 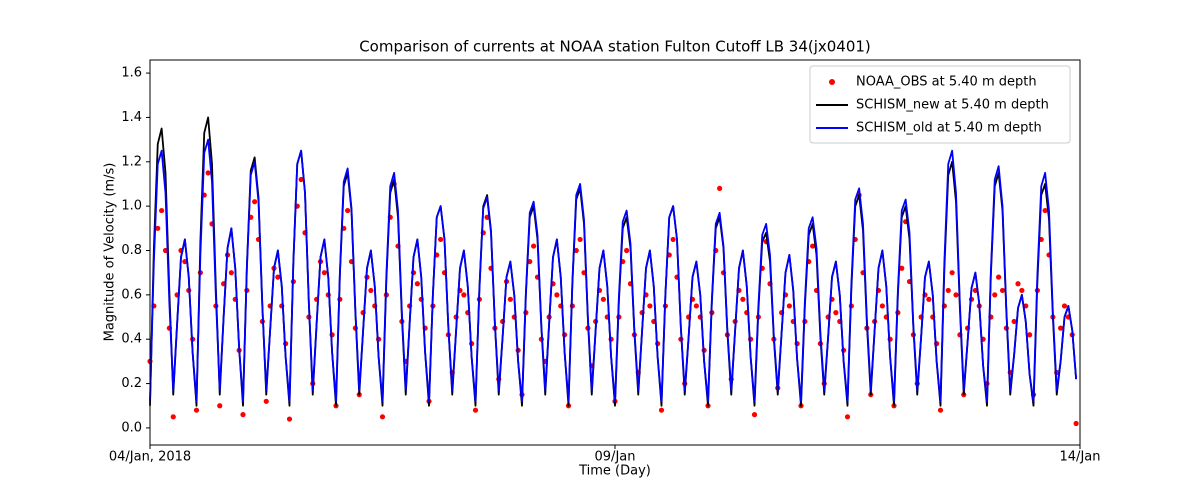 I want to click on y-tick-label: 0.8, so click(x=131, y=250).